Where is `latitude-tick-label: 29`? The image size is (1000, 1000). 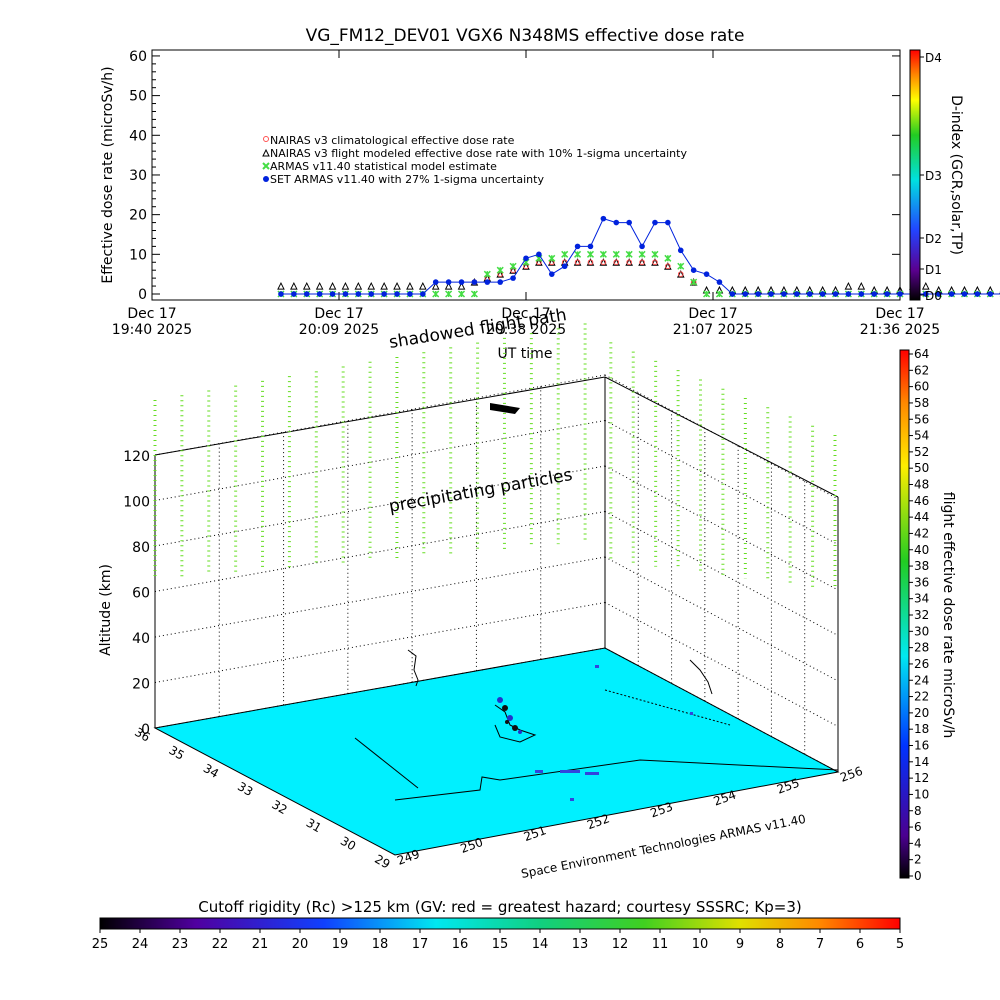
latitude-tick-label: 29 is located at coordinates (382, 862).